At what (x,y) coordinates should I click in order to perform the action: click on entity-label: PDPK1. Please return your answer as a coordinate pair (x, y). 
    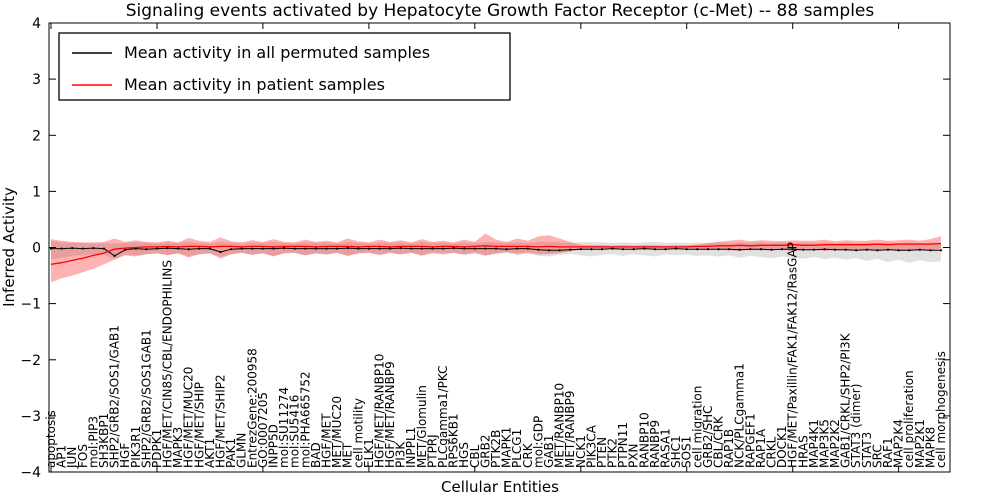
    Looking at the image, I should click on (157, 448).